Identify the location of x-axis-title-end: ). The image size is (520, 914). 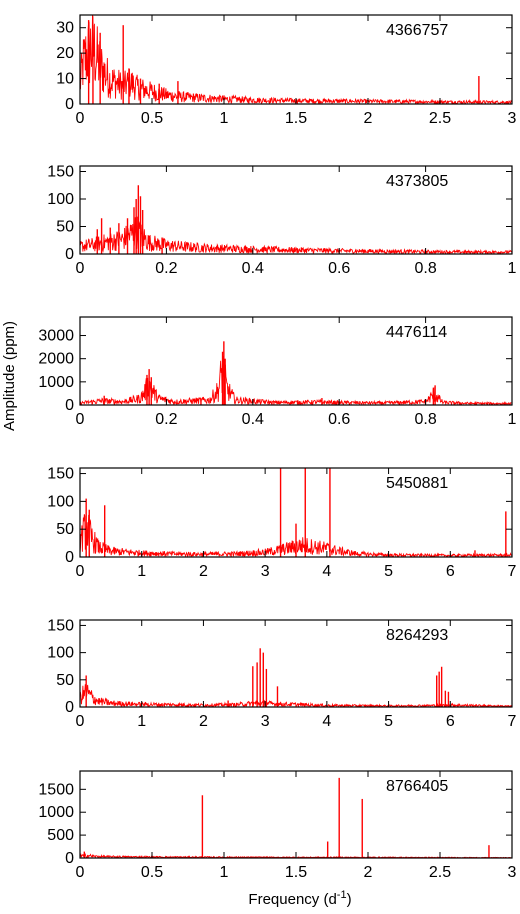
(349, 899).